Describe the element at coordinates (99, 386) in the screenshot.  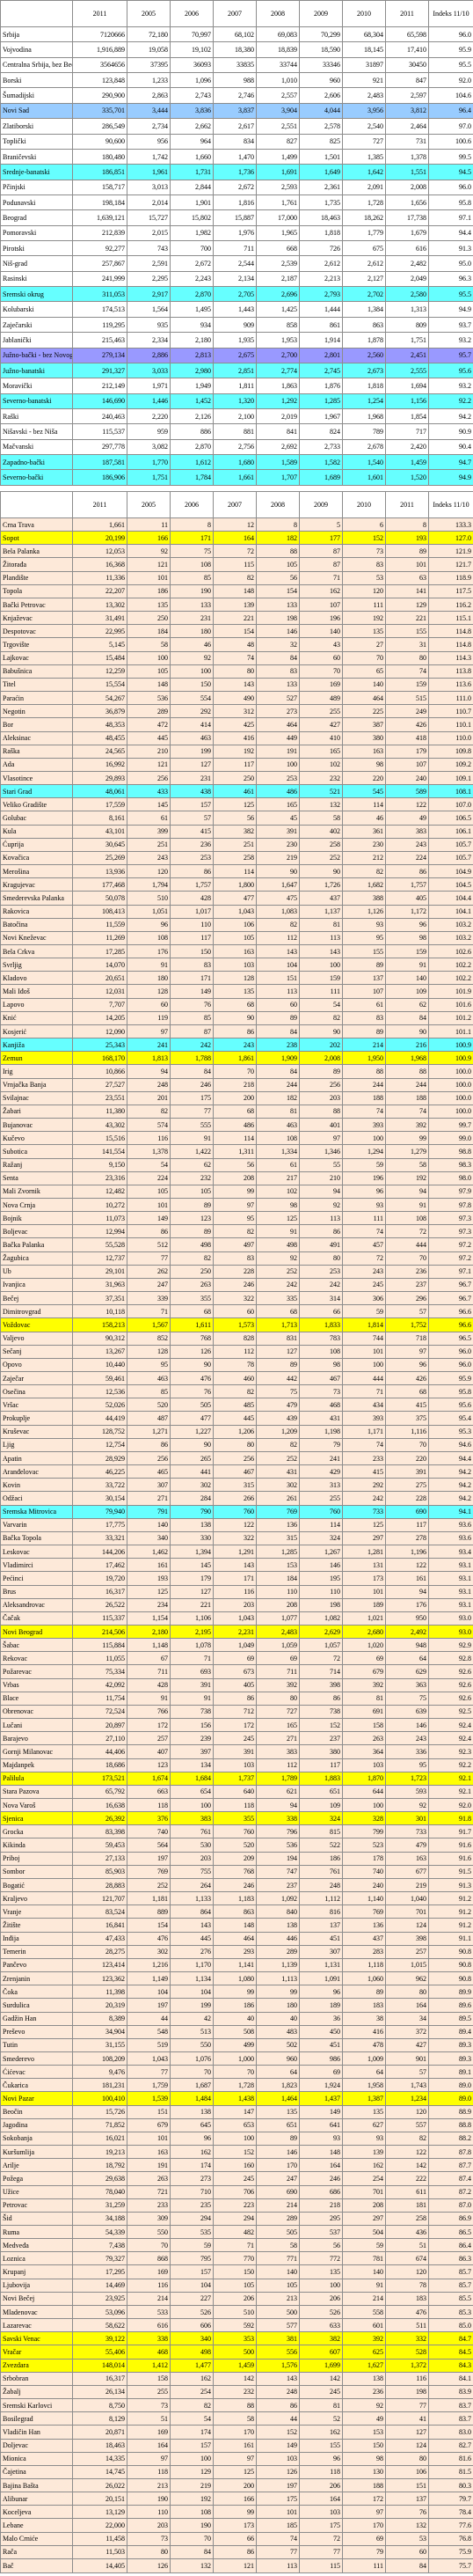
I see `cell: 212,149` at that location.